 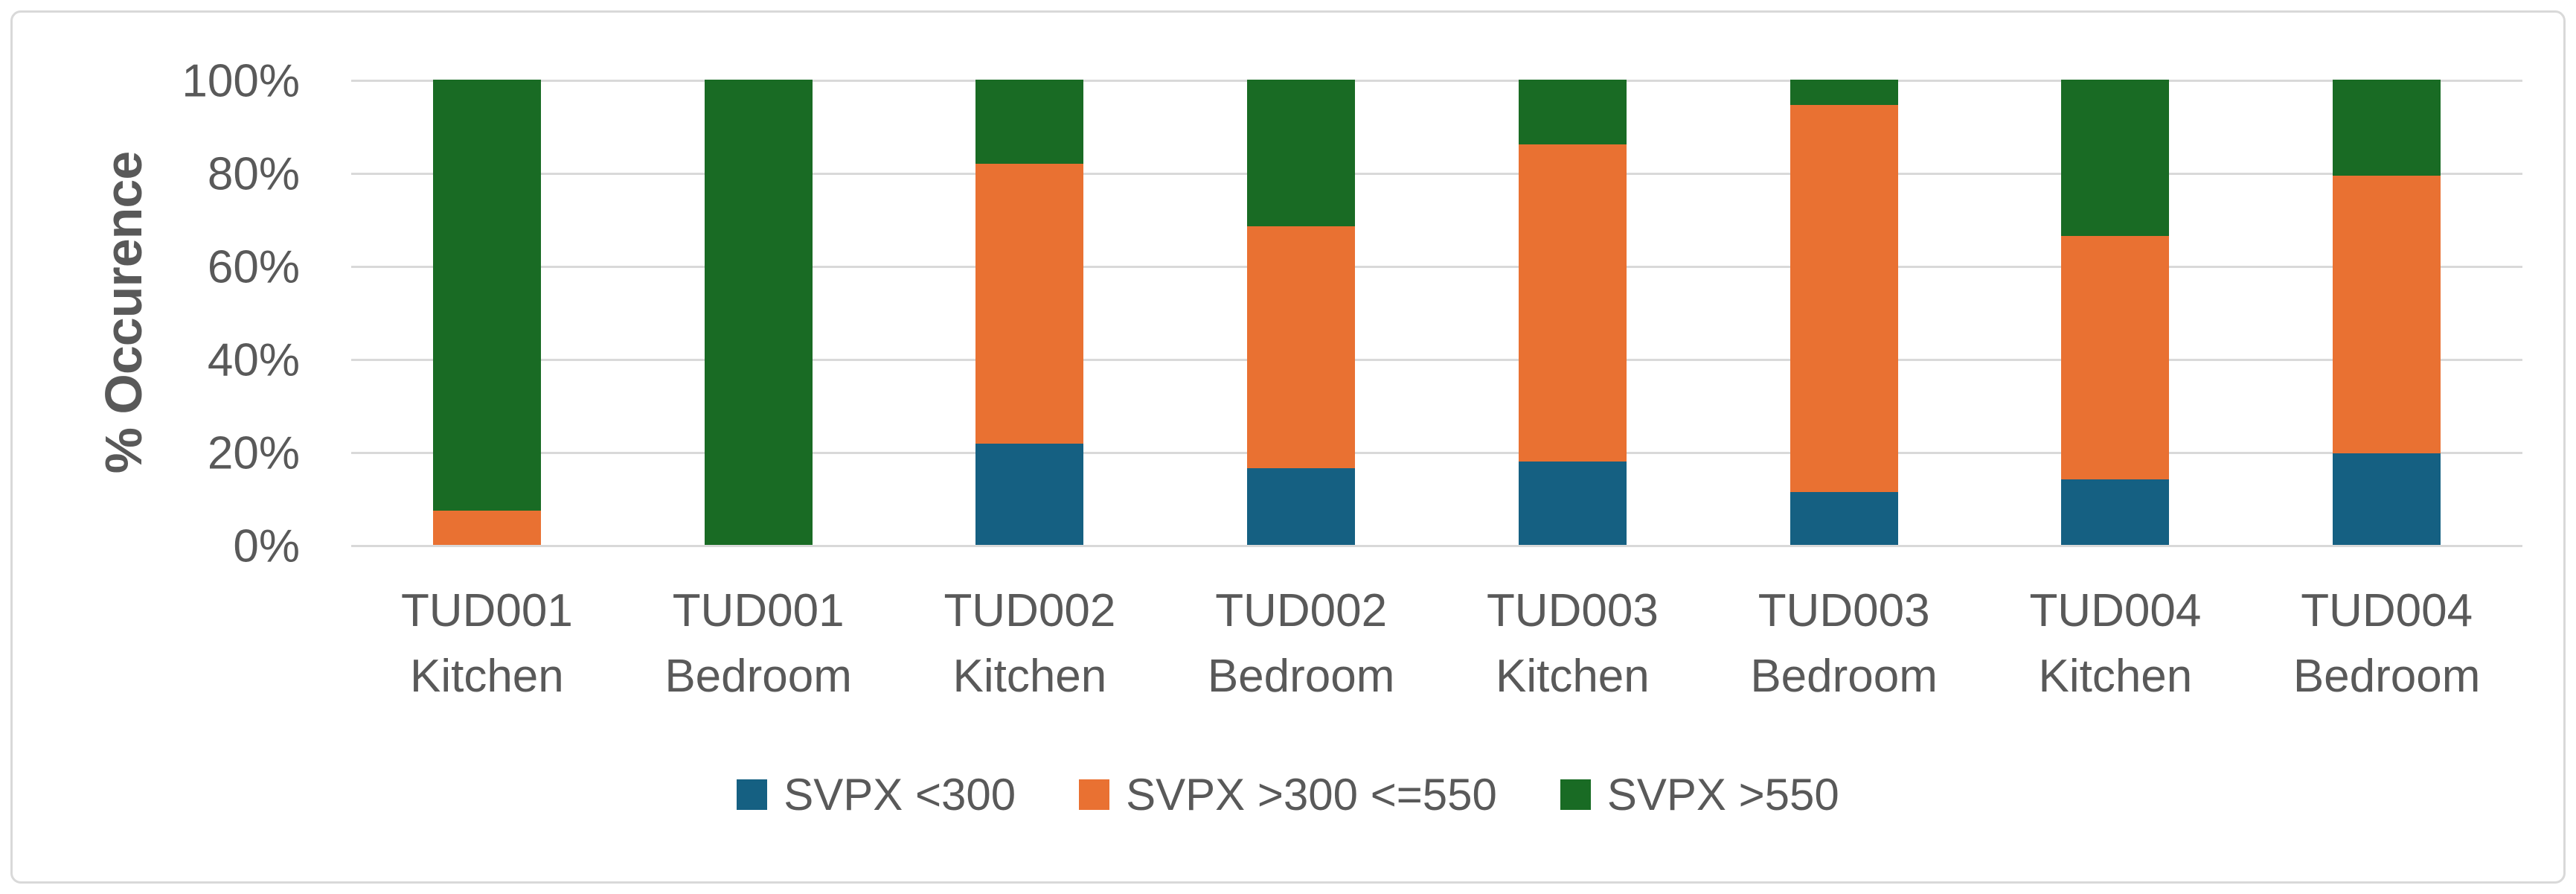 I want to click on x-axis-category-label: TUD001 Kitchen, so click(x=487, y=643).